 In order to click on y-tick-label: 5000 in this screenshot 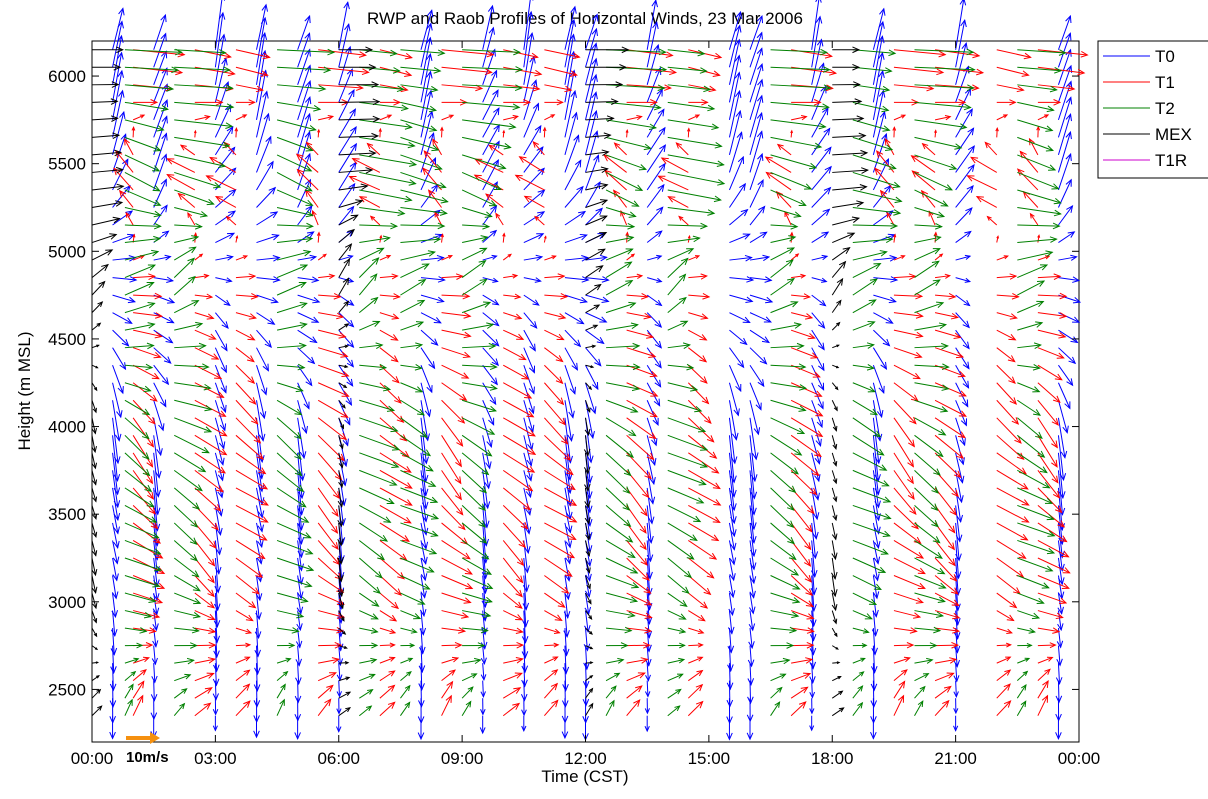, I will do `click(67, 251)`.